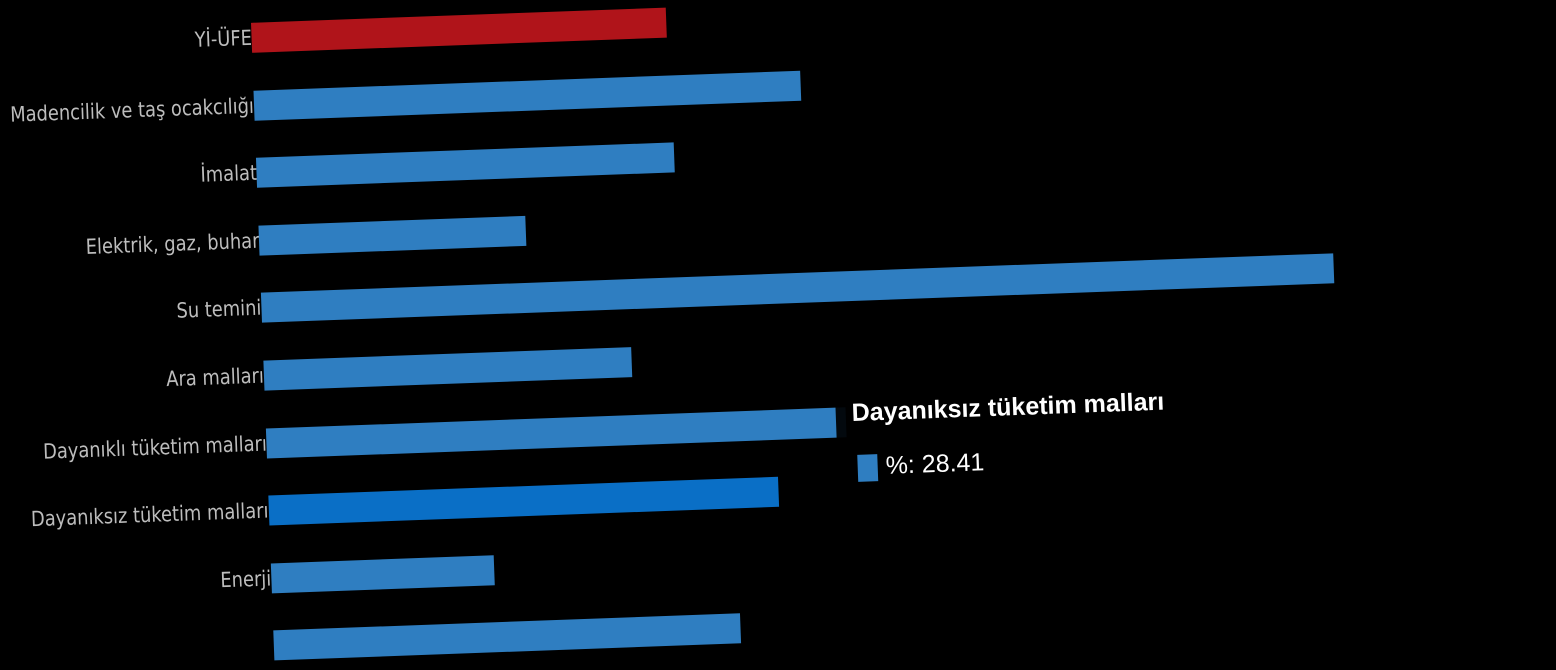 The height and width of the screenshot is (670, 1556). Describe the element at coordinates (215, 377) in the screenshot. I see `category-label: Ara malları` at that location.